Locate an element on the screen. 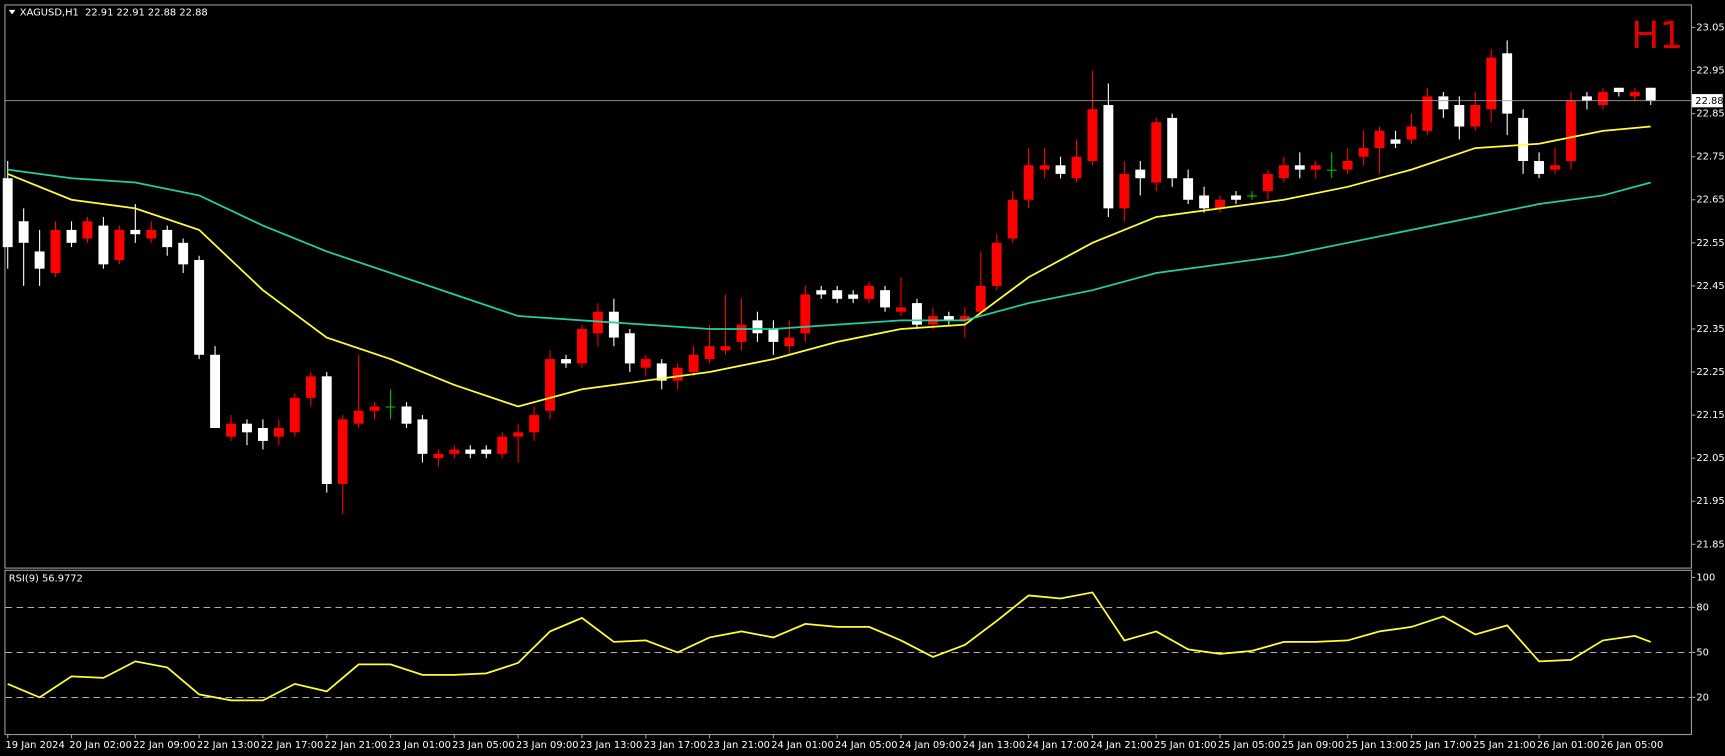 The width and height of the screenshot is (1725, 756). x-tick-label: 19 Jan 2024 is located at coordinates (35, 745).